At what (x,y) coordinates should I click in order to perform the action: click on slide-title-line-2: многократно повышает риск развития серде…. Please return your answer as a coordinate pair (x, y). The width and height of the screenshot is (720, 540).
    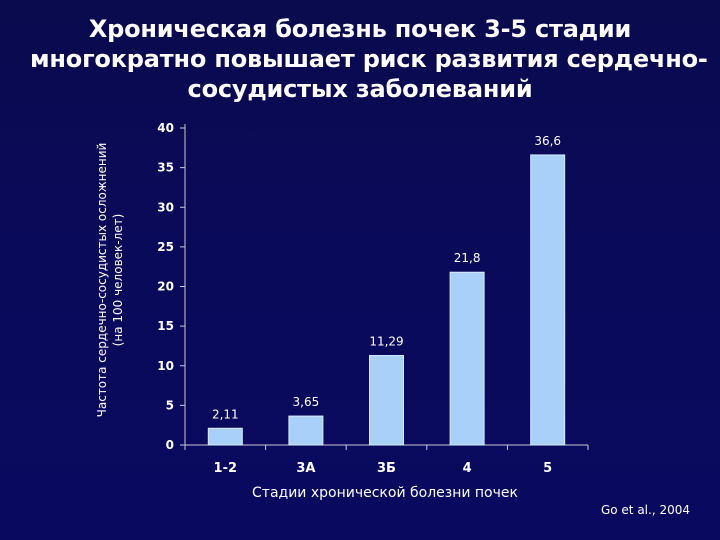
    Looking at the image, I should click on (369, 59).